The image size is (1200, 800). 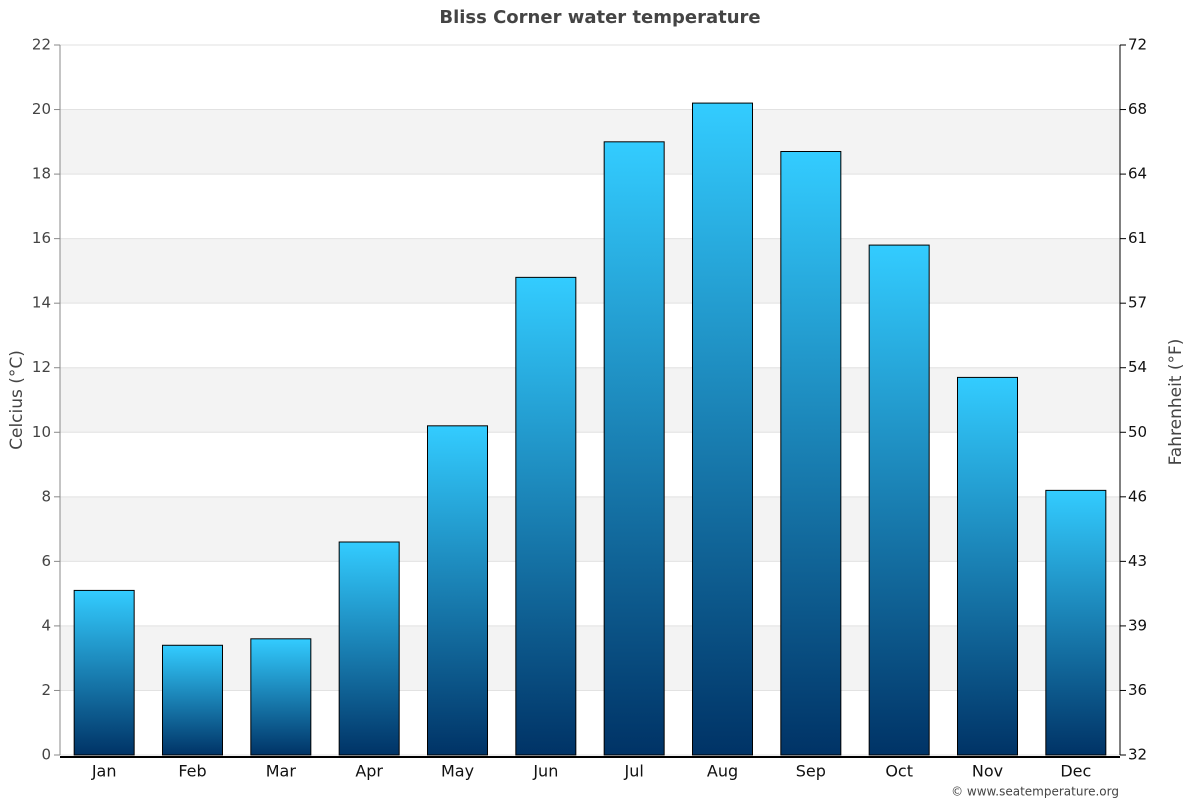 I want to click on y2-tick-label: 68, so click(x=1137, y=109).